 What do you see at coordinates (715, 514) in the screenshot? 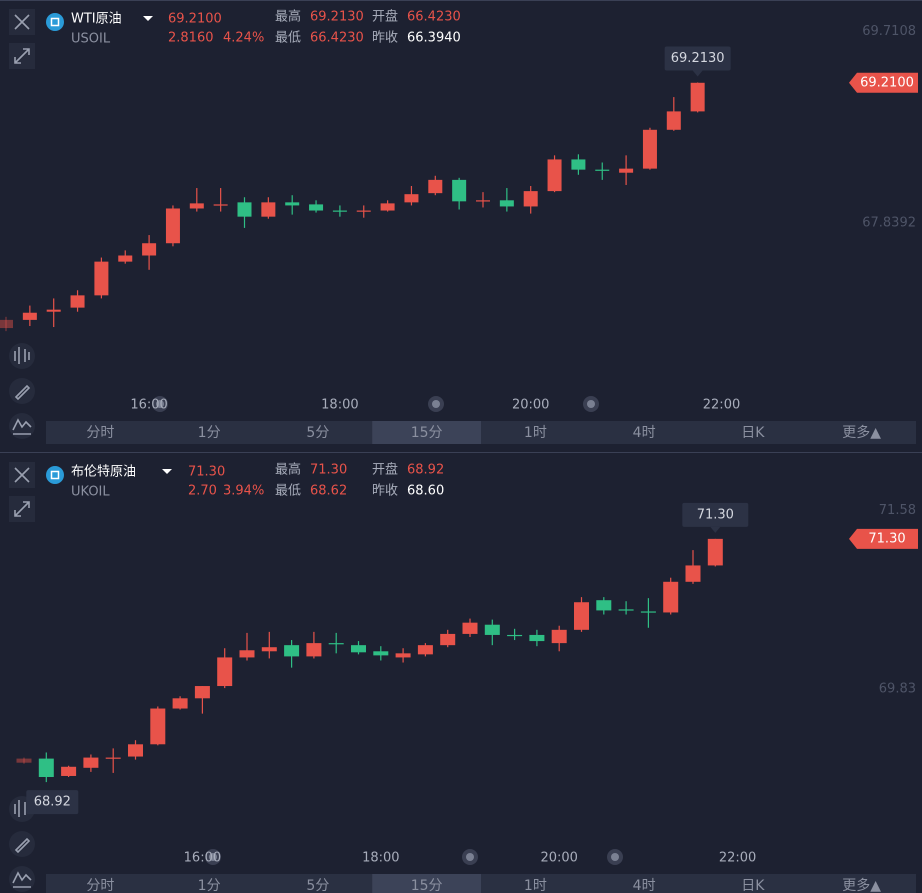
I see `high-tag: 71.30` at bounding box center [715, 514].